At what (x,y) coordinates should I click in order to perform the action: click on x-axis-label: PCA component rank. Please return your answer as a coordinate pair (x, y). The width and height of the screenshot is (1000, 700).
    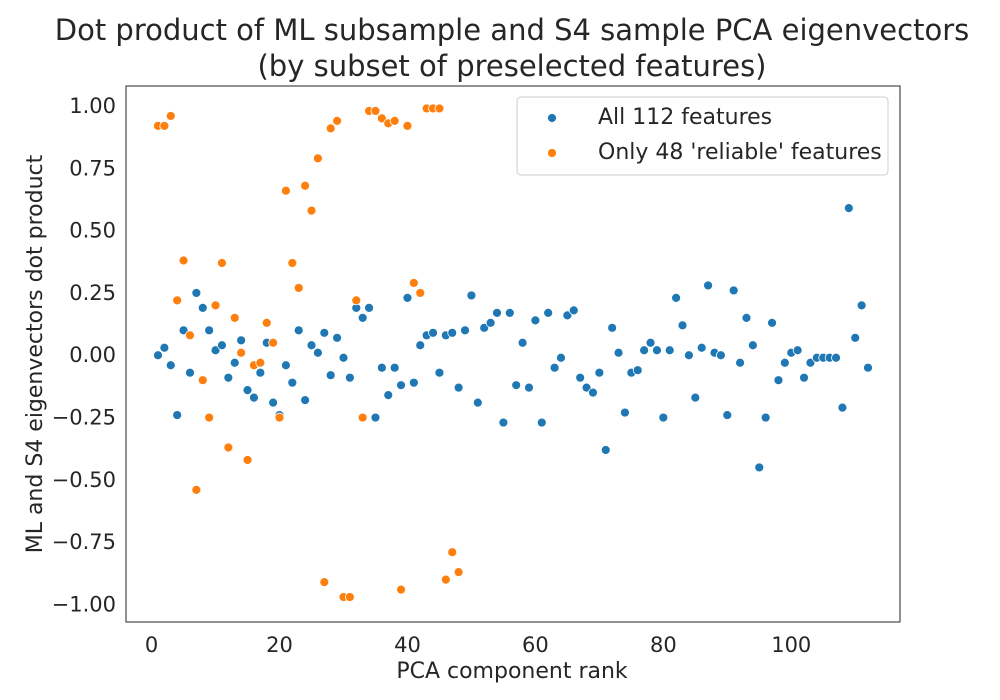
    Looking at the image, I should click on (512, 671).